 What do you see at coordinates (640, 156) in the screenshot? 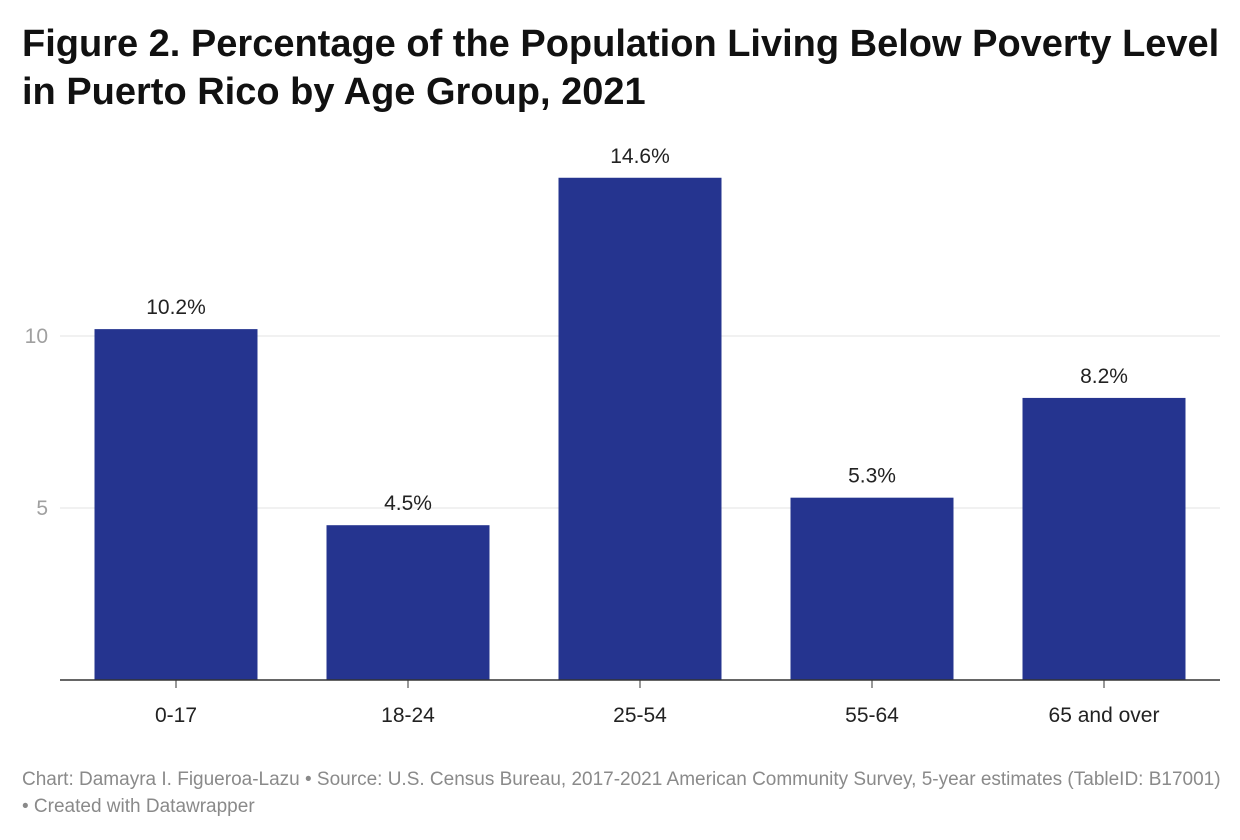
I see `bar-value-label: 14.6%` at bounding box center [640, 156].